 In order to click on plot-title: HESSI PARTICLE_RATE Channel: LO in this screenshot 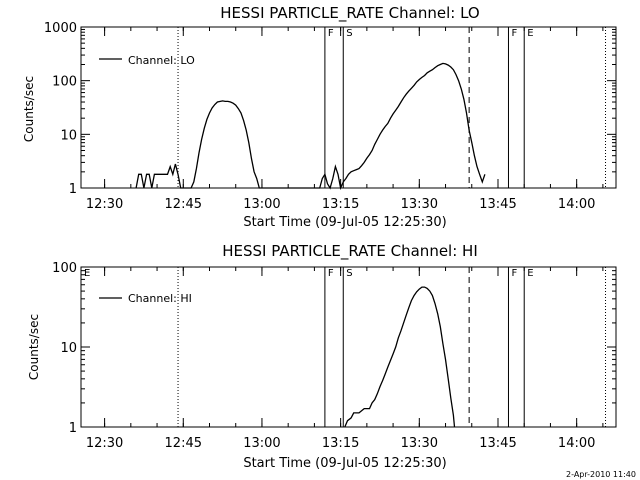, I will do `click(349, 13)`.